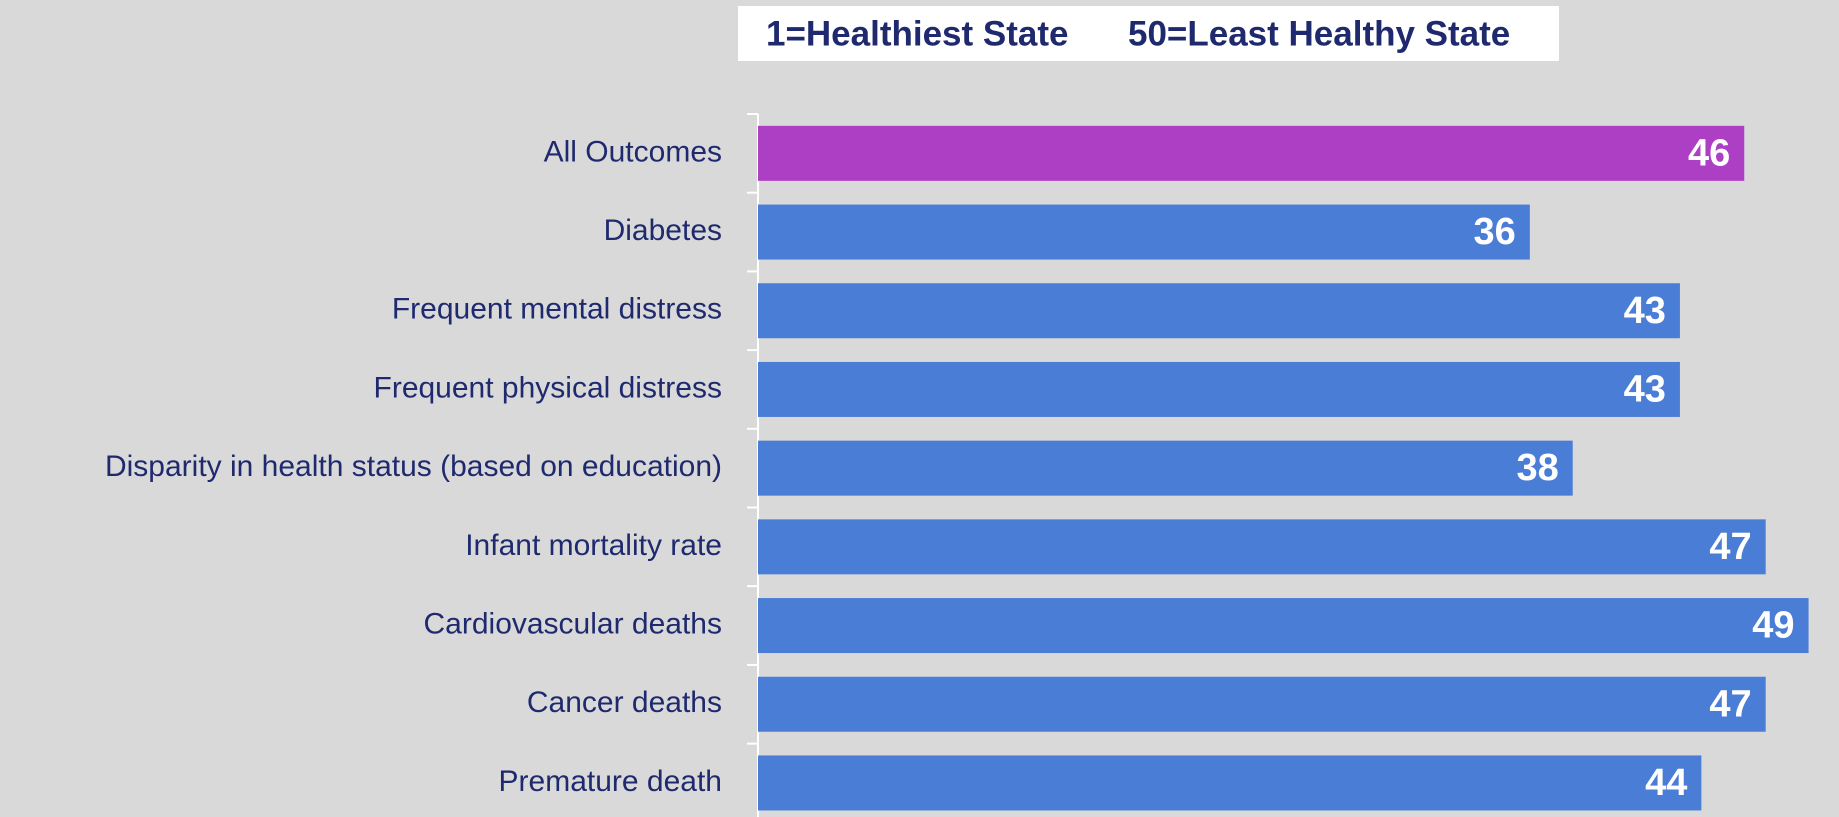  What do you see at coordinates (1319, 33) in the screenshot?
I see `note-text: 50=Least Healthy State` at bounding box center [1319, 33].